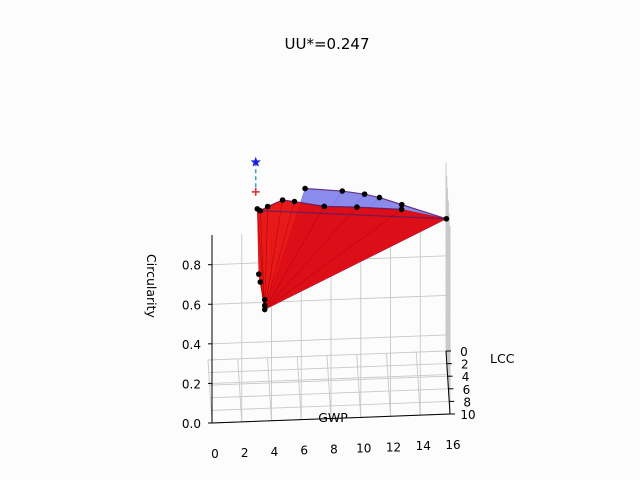  Describe the element at coordinates (334, 450) in the screenshot. I see `x-tick-label: 8` at that location.